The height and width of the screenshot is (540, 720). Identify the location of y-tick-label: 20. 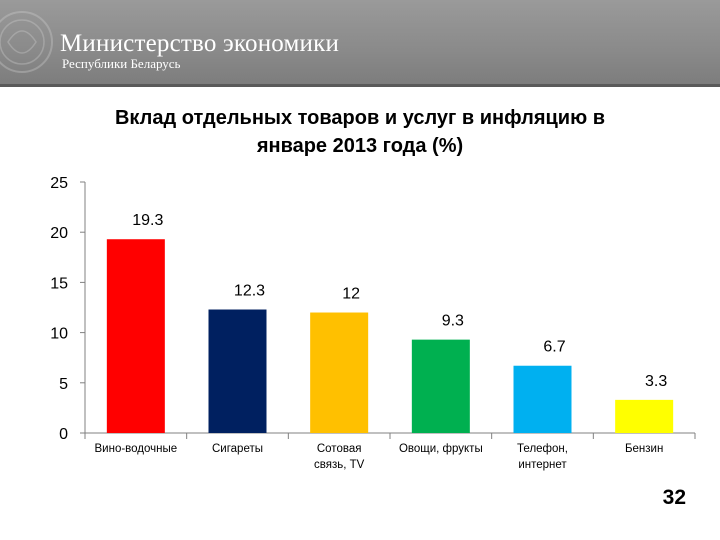
(59, 233).